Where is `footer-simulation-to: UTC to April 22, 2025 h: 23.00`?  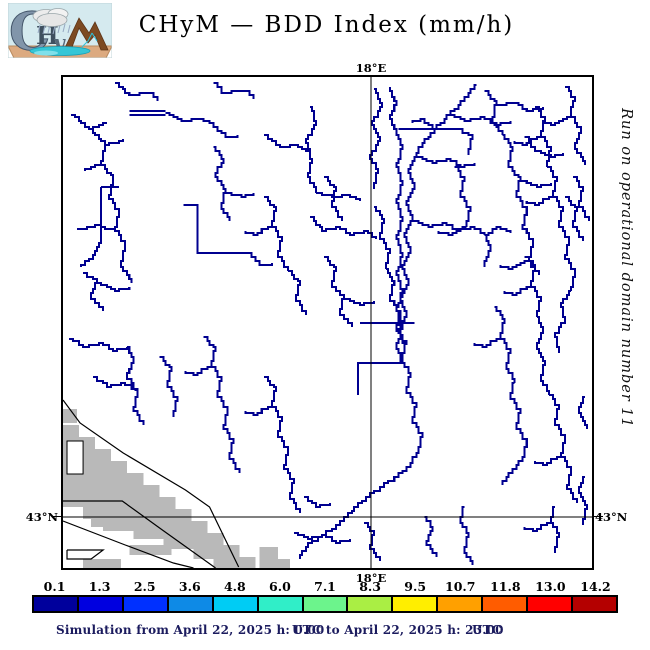 footer-simulation-to: UTC to April 22, 2025 h: 23.00 is located at coordinates (398, 630).